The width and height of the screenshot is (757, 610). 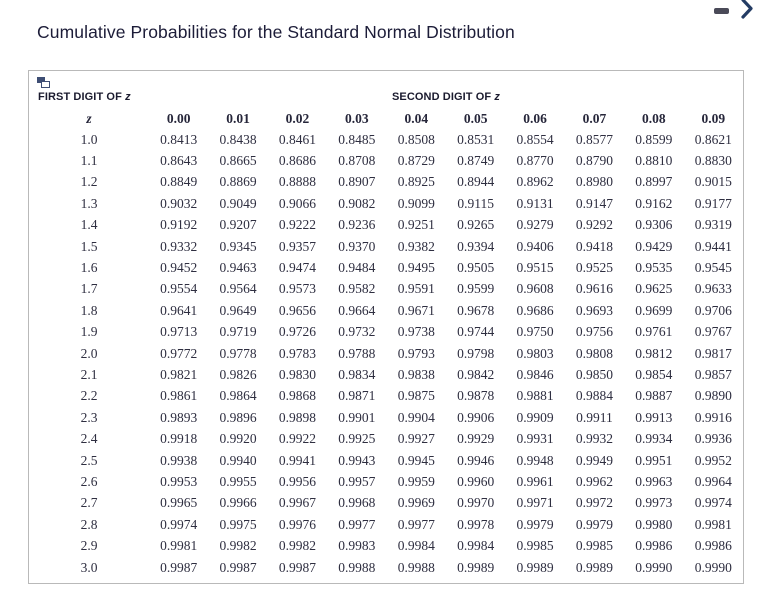 I want to click on probability-cell: 0.9332, so click(x=179, y=246).